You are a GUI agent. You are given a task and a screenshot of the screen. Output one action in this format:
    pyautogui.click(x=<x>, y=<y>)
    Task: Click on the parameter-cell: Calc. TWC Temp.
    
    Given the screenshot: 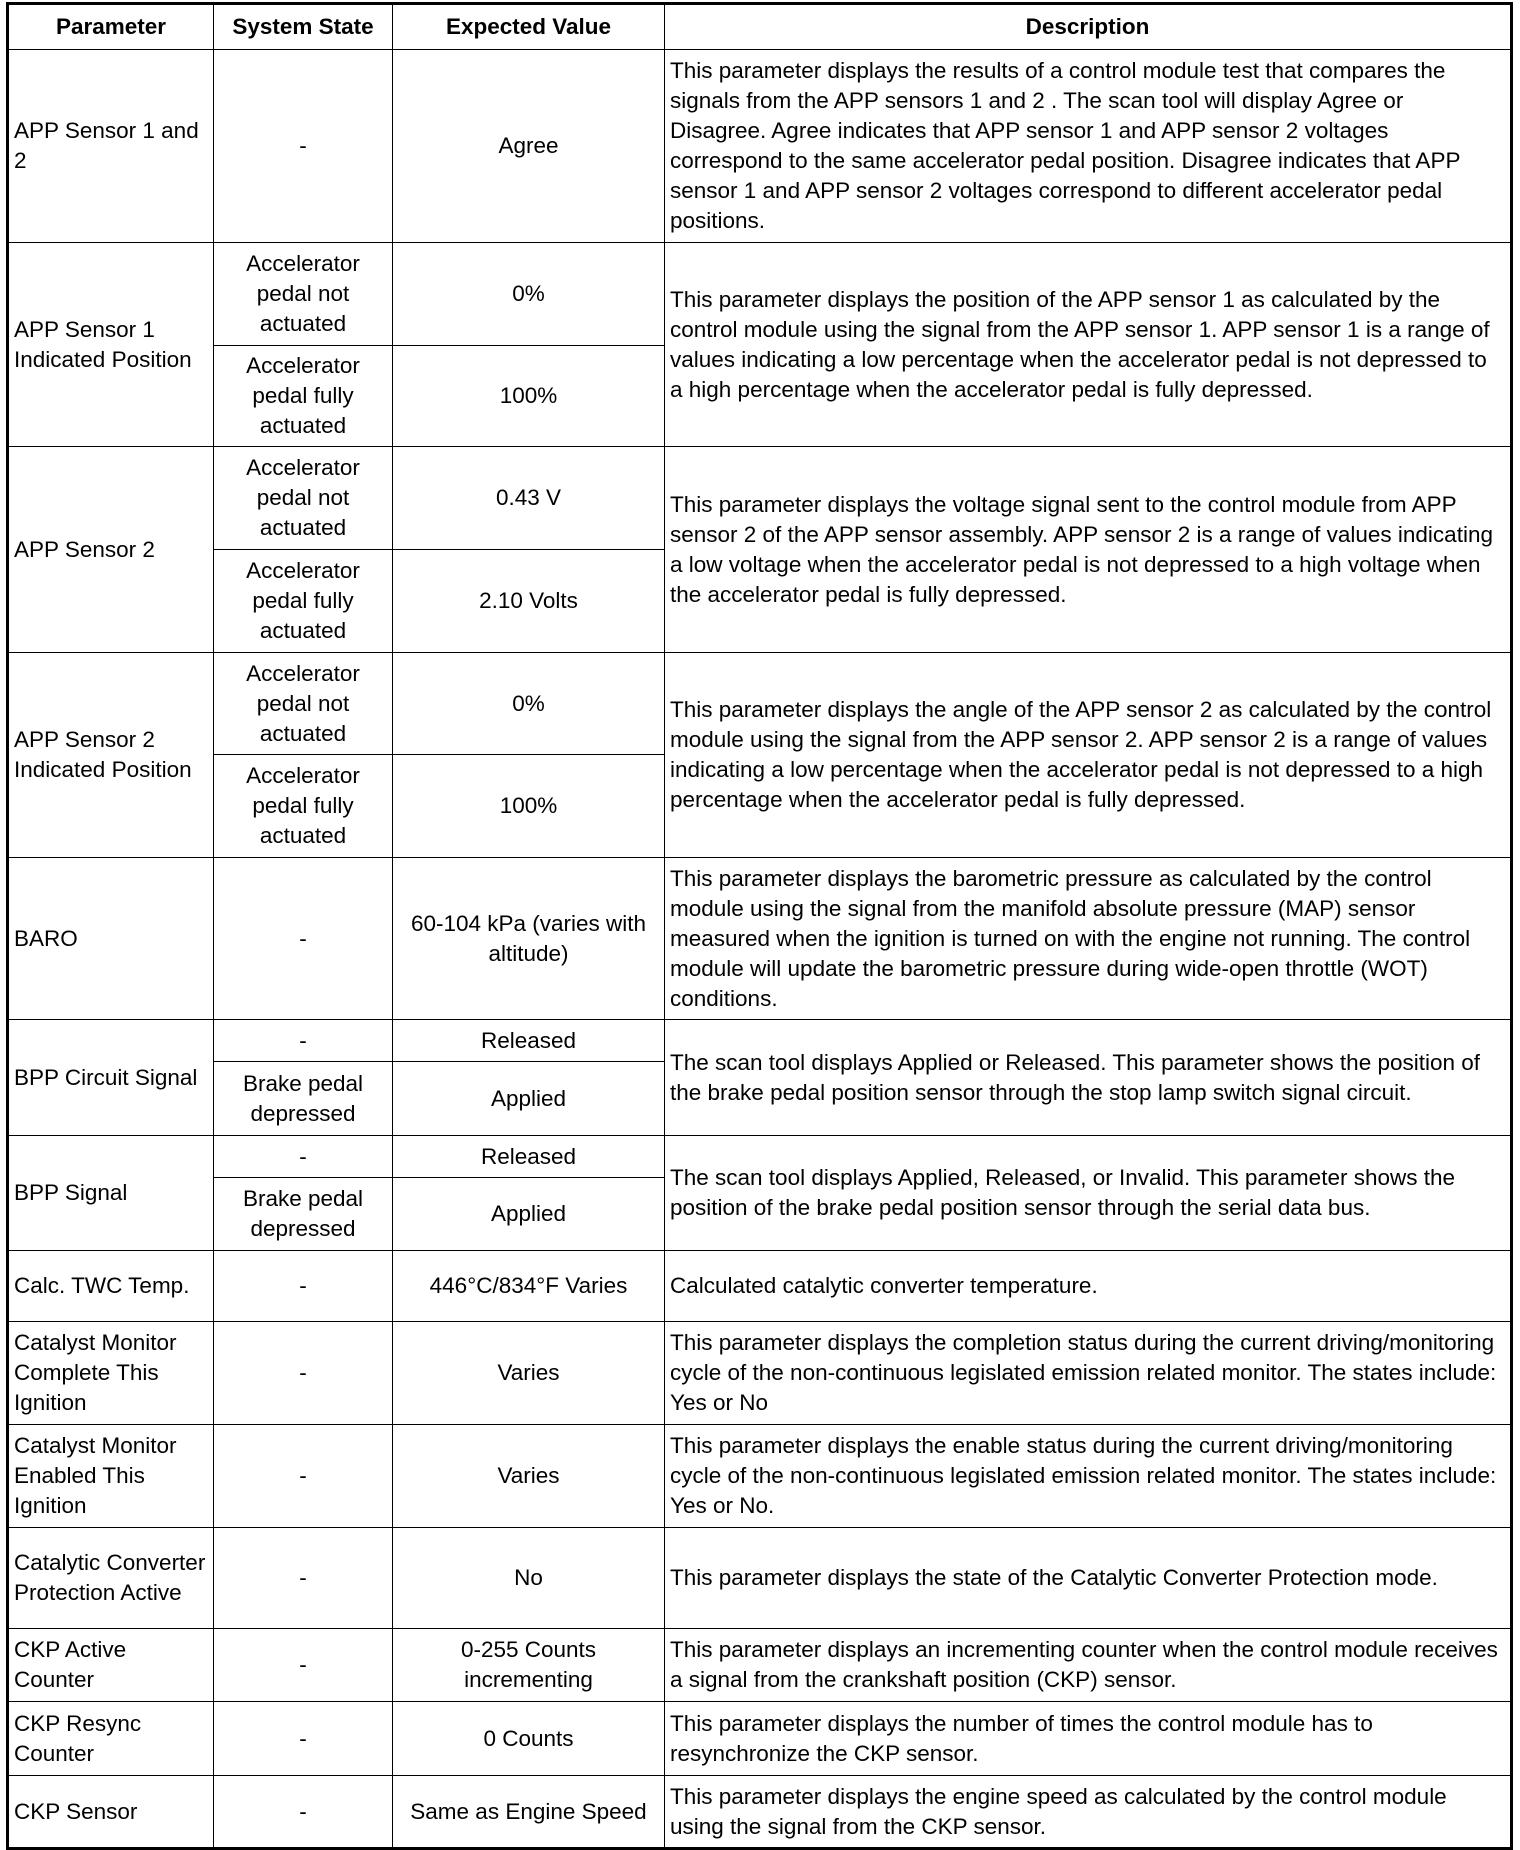 What is the action you would take?
    pyautogui.click(x=110, y=1286)
    